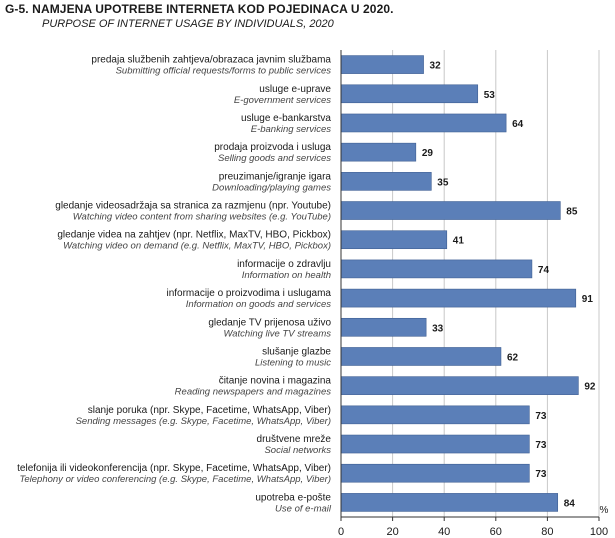 This screenshot has height=538, width=615. What do you see at coordinates (284, 264) in the screenshot?
I see `category-label: informacije o zdravlju` at bounding box center [284, 264].